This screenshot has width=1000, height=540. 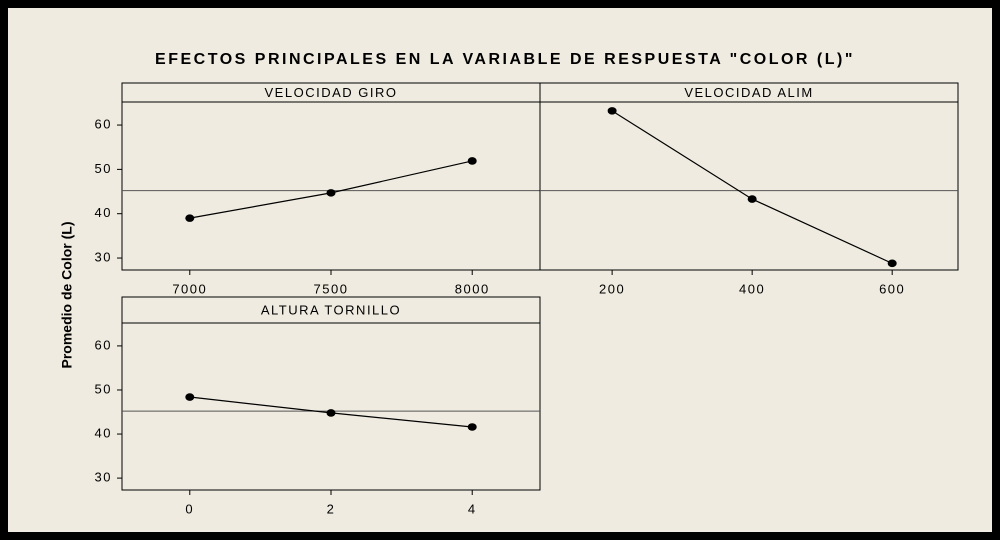 I want to click on panel-frame, so click(x=749, y=176).